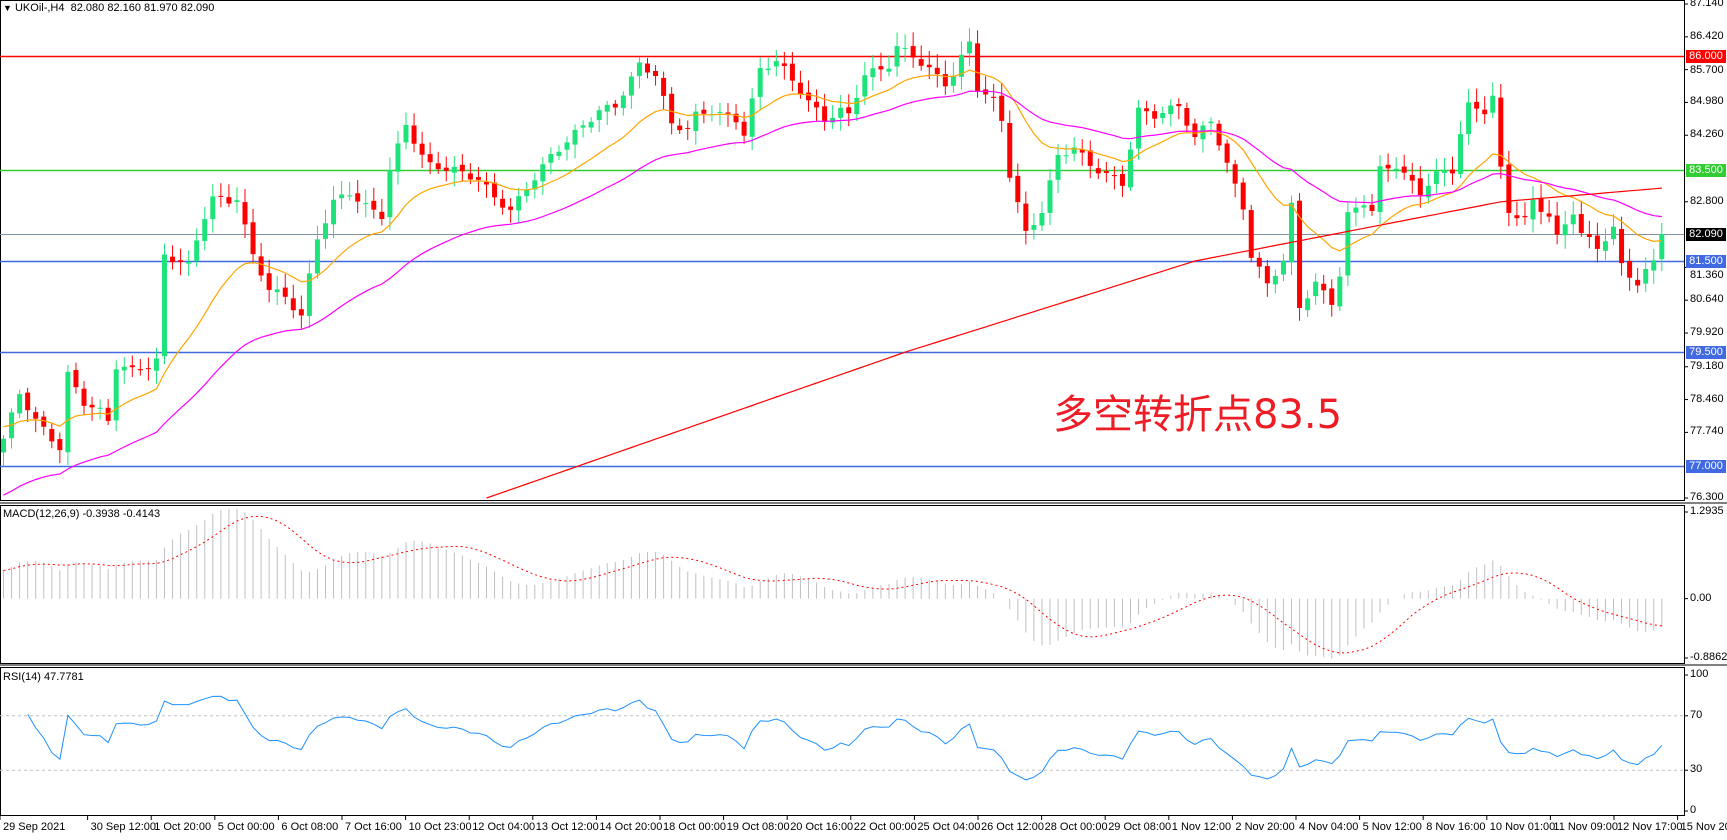 The height and width of the screenshot is (840, 1727). I want to click on time-axis-label: 10 Oct 23:00, so click(440, 827).